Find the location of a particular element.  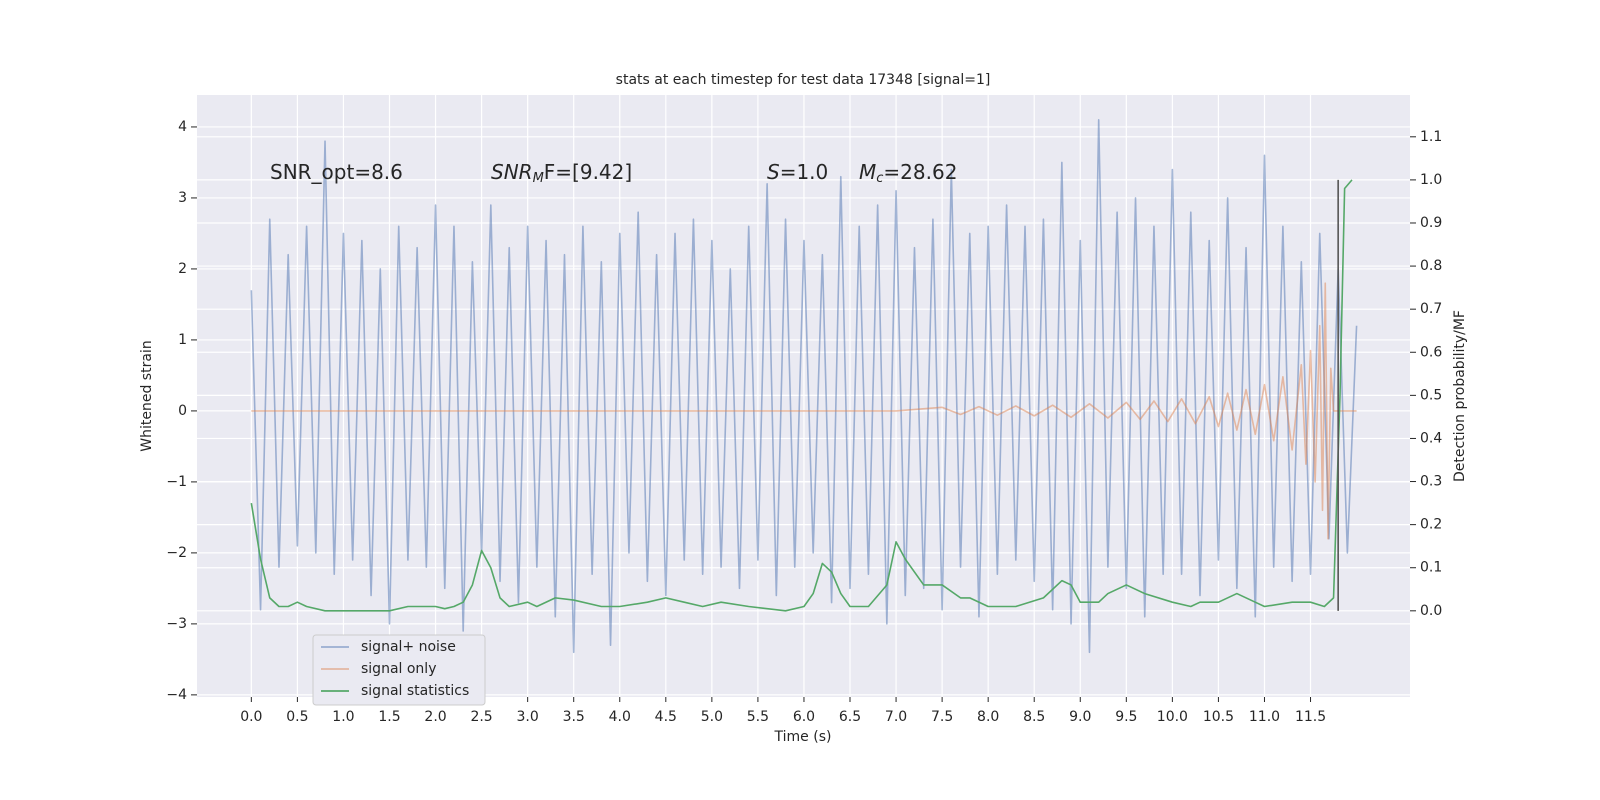

annotation-text: =28.62 is located at coordinates (920, 172).